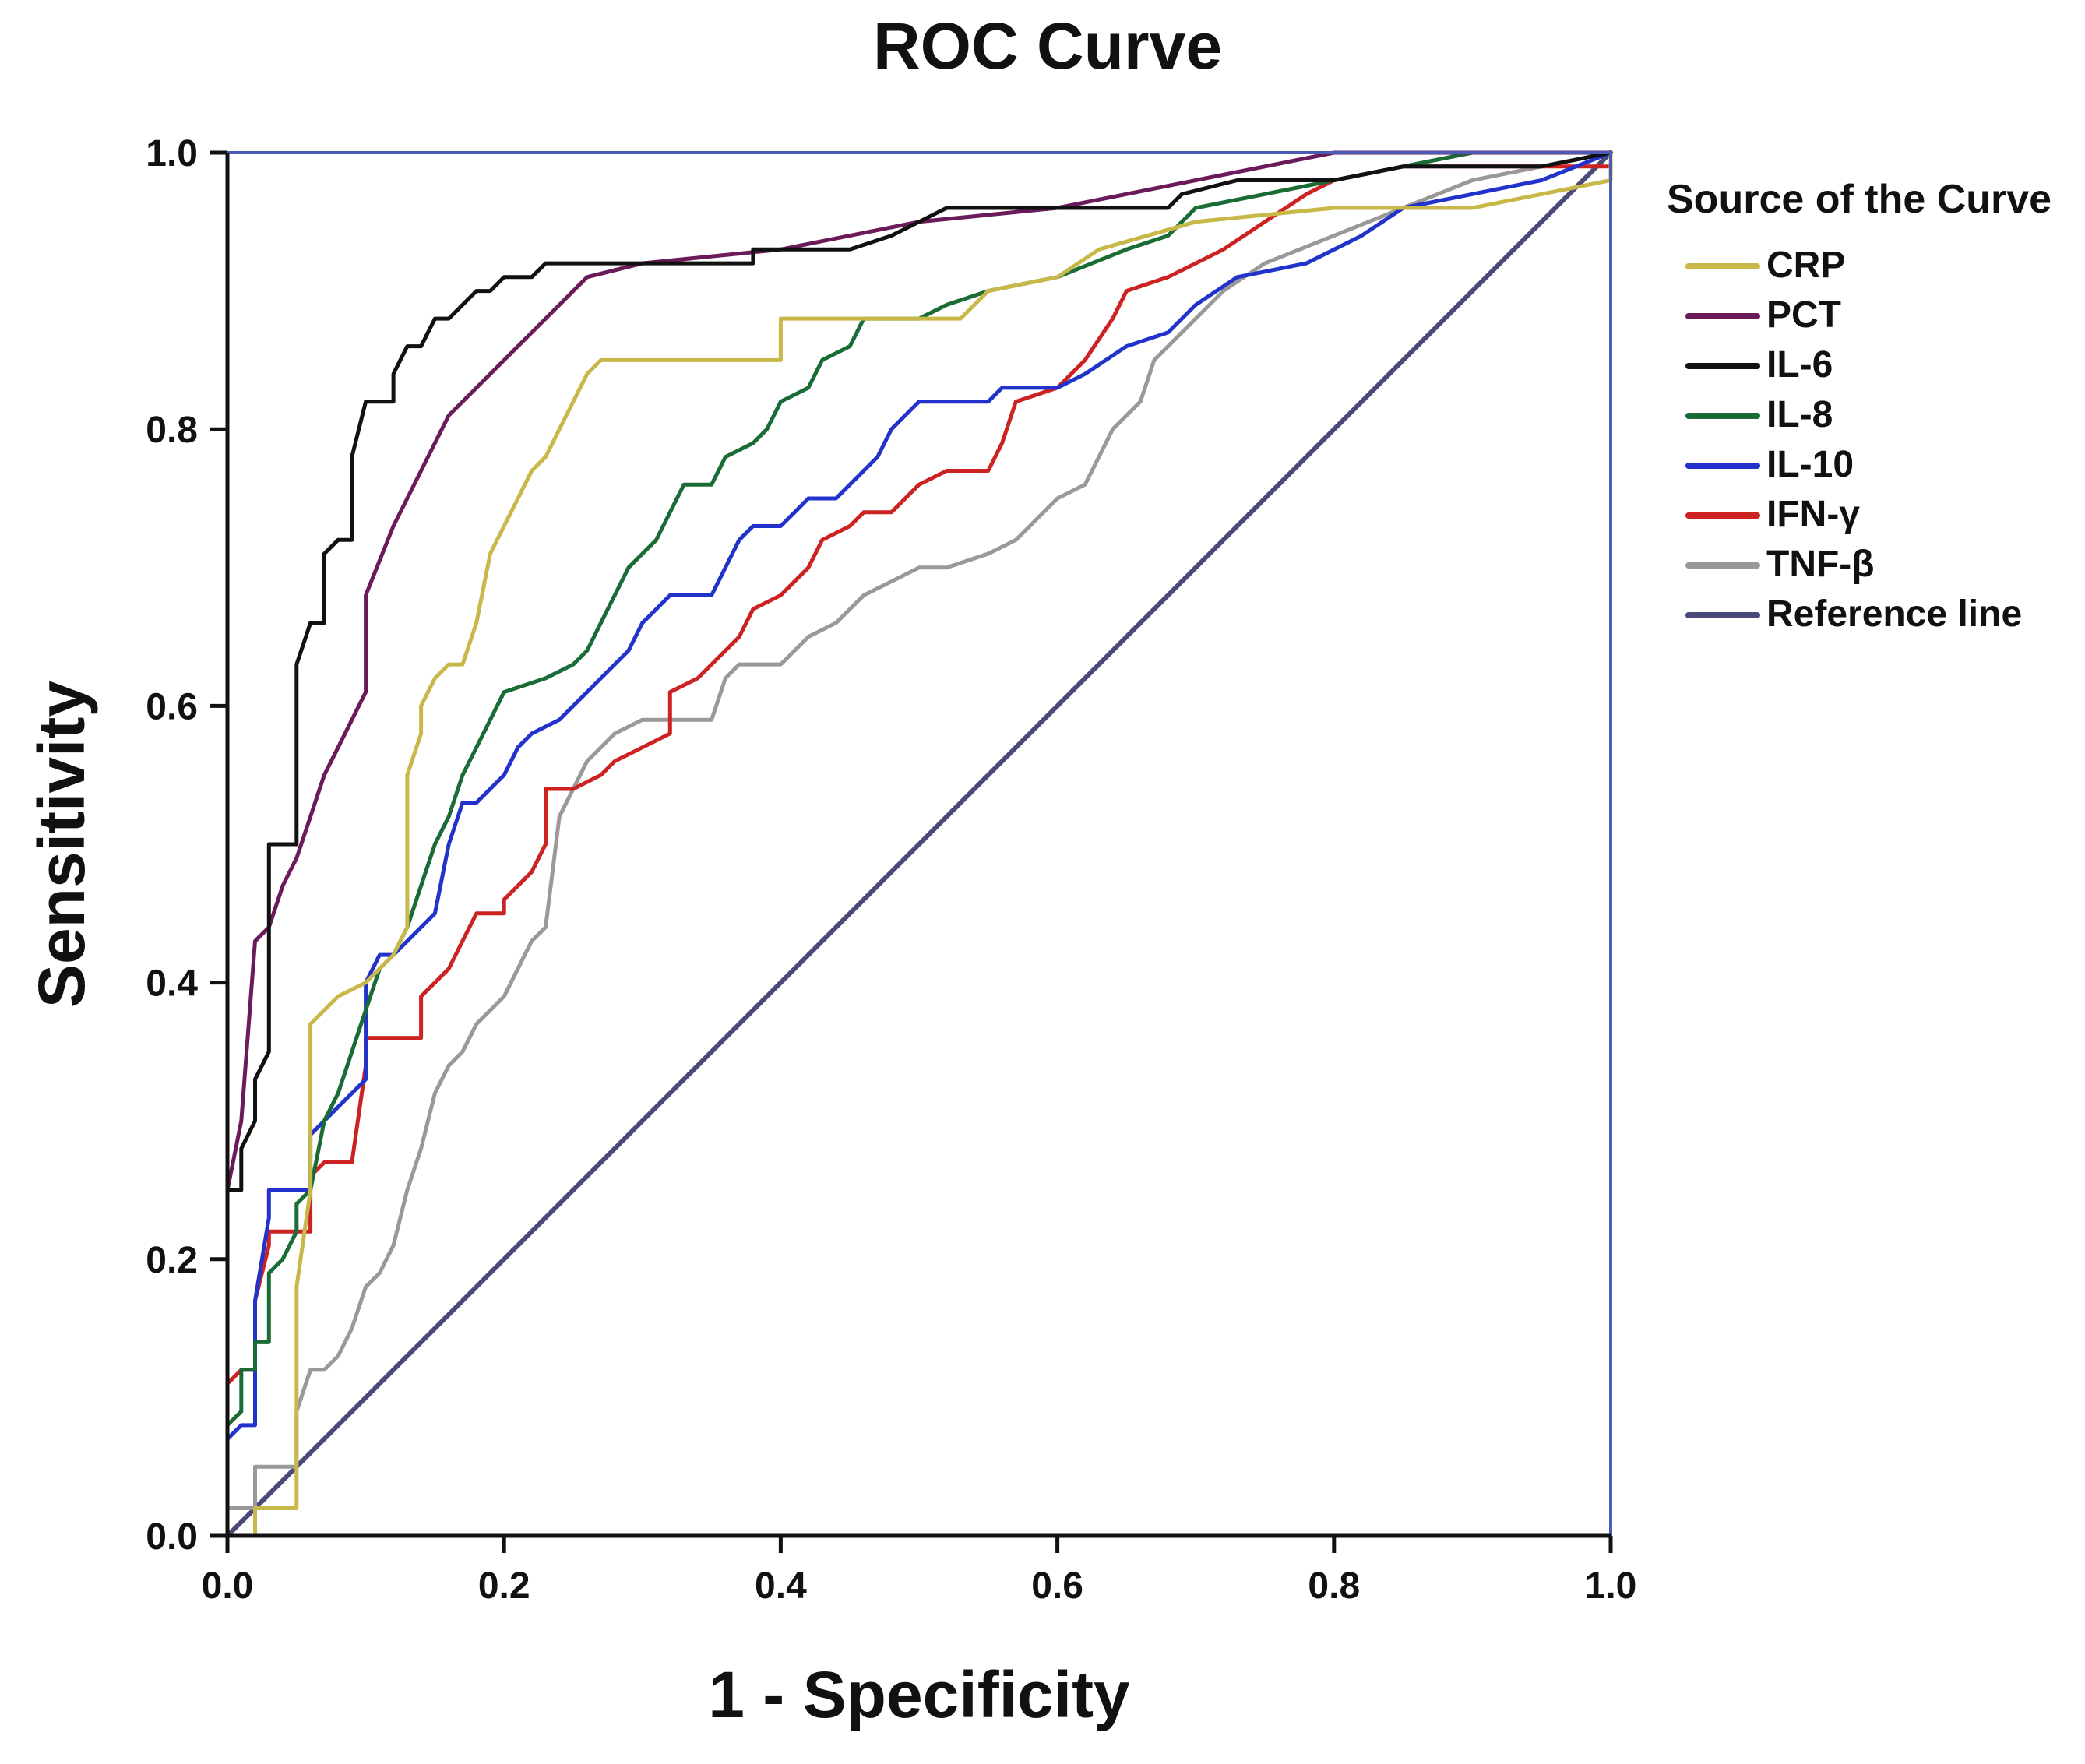  What do you see at coordinates (1894, 614) in the screenshot?
I see `legend-label-reference-line: Reference line` at bounding box center [1894, 614].